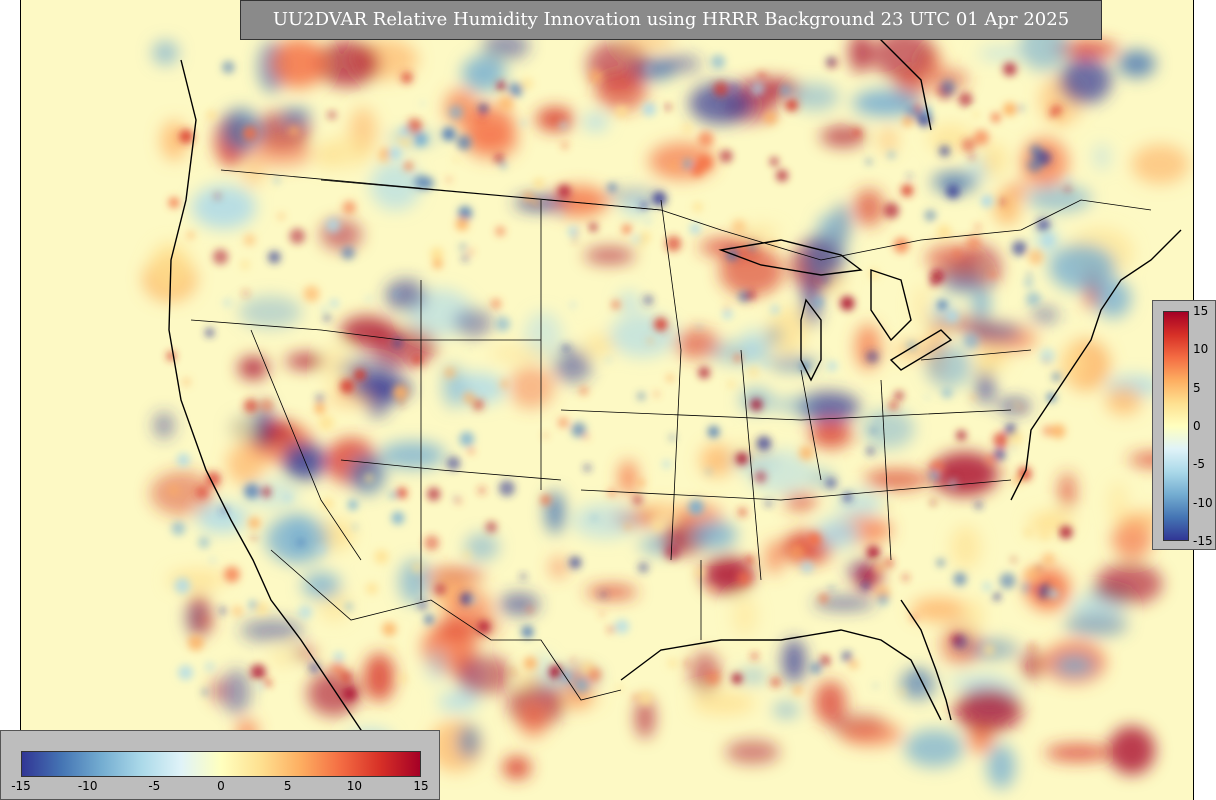  I want to click on vbar-tick-label: 5, so click(1197, 387).